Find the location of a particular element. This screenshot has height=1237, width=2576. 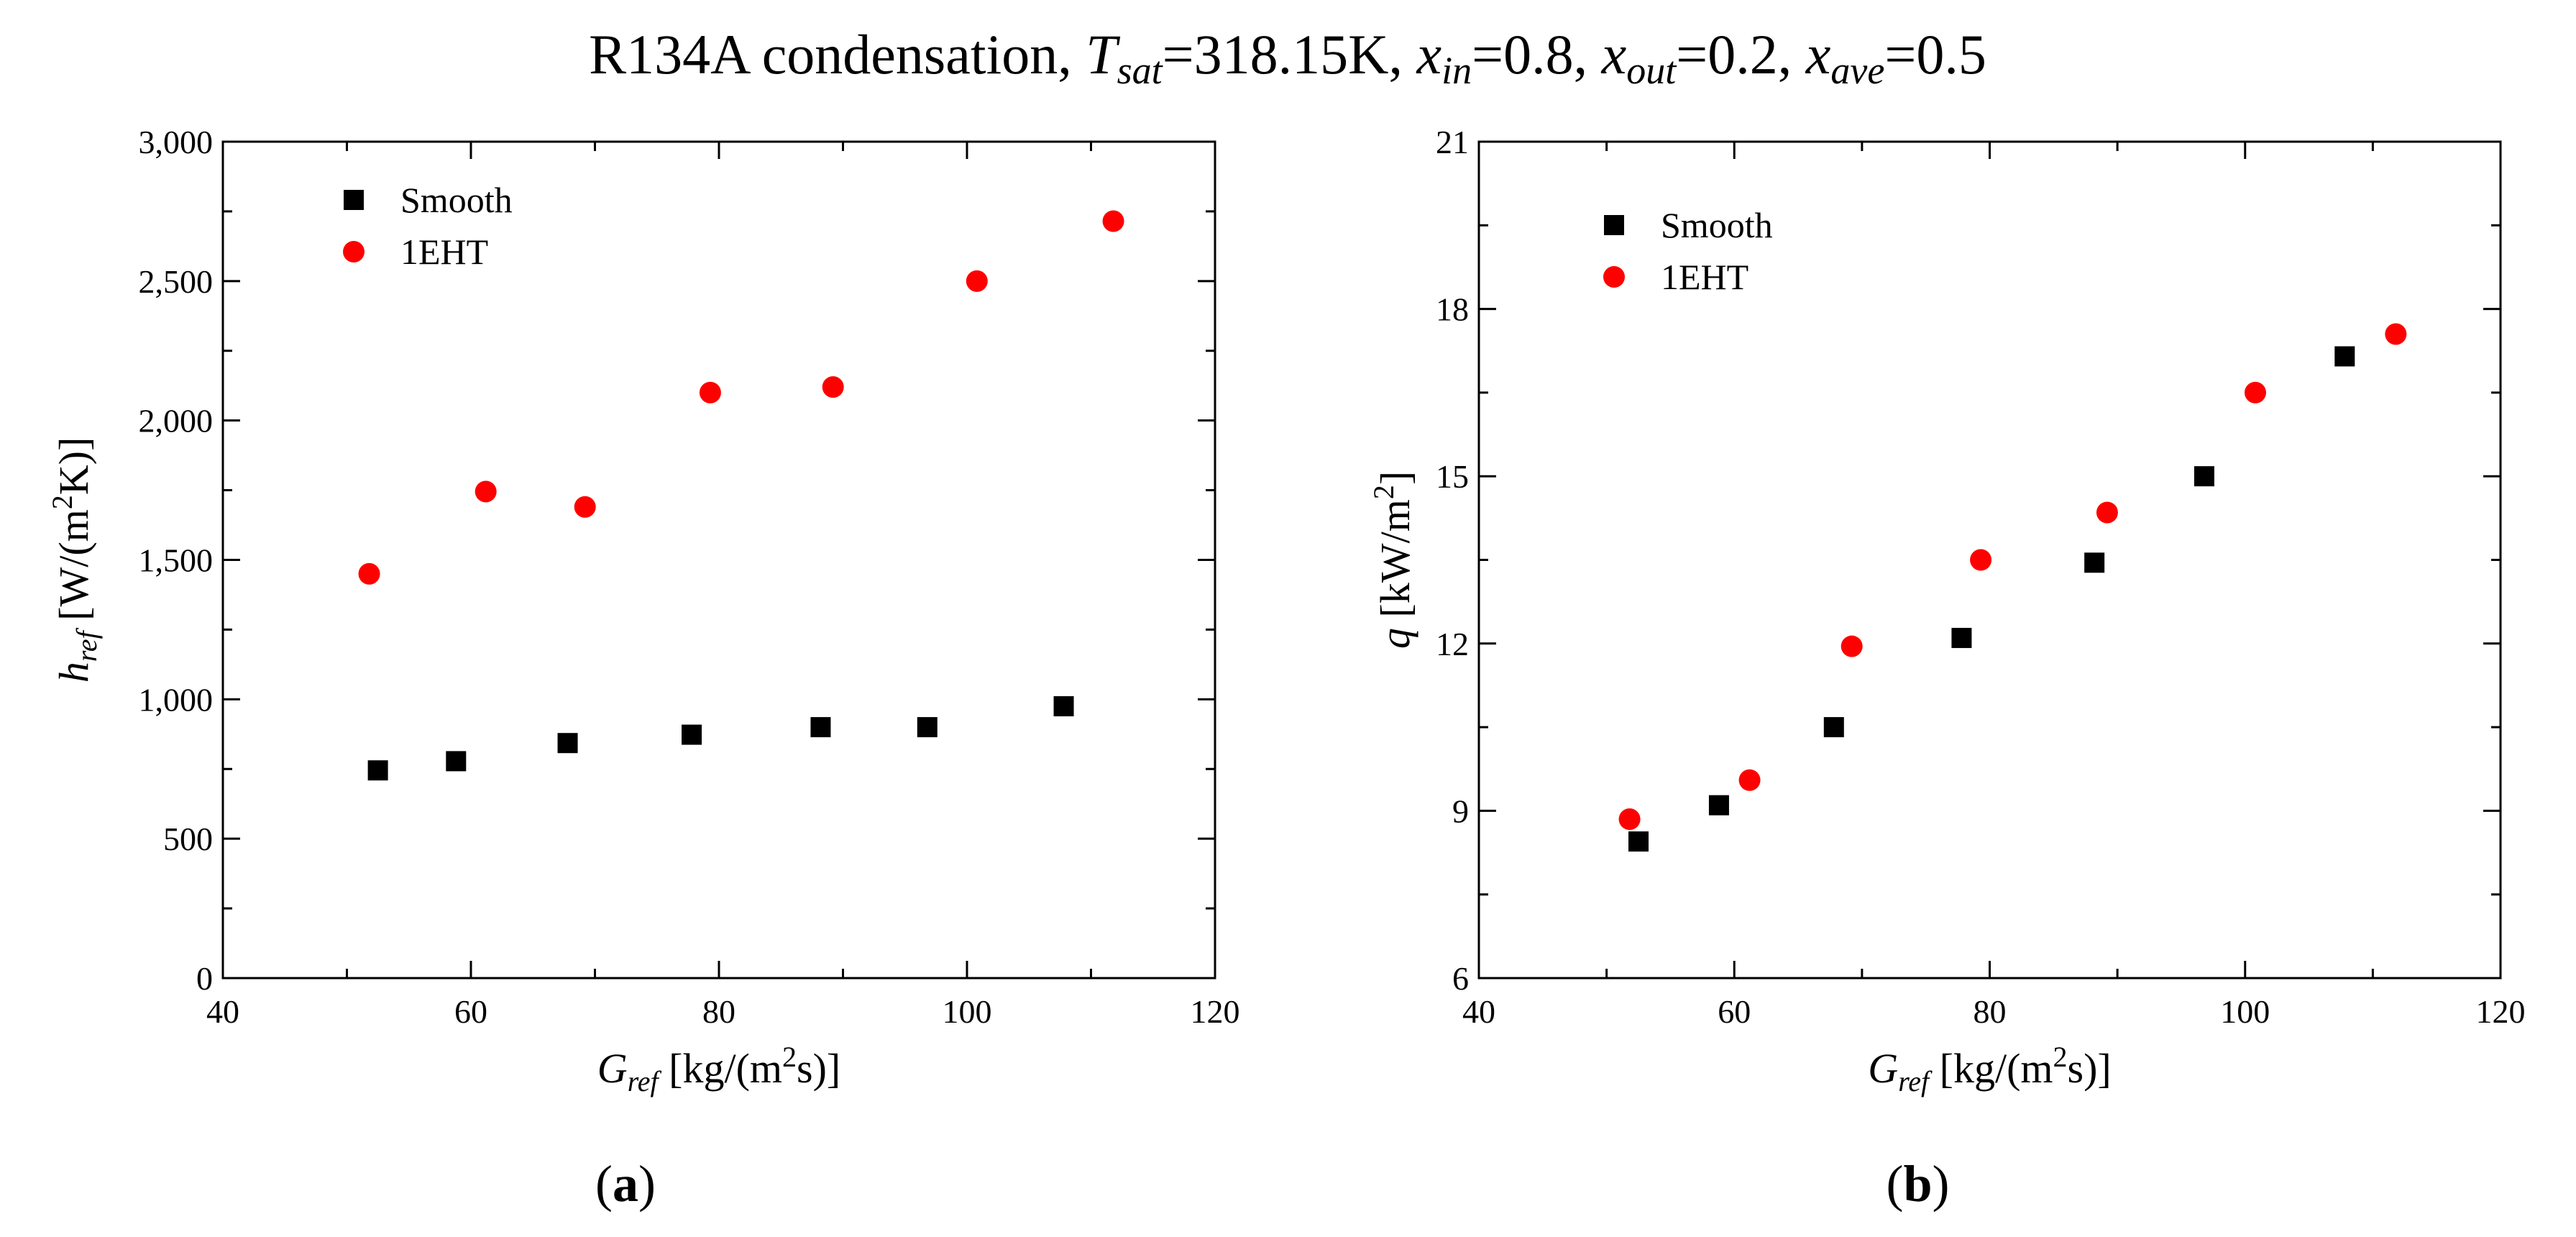

panel-label-b: (b) is located at coordinates (1917, 1184).